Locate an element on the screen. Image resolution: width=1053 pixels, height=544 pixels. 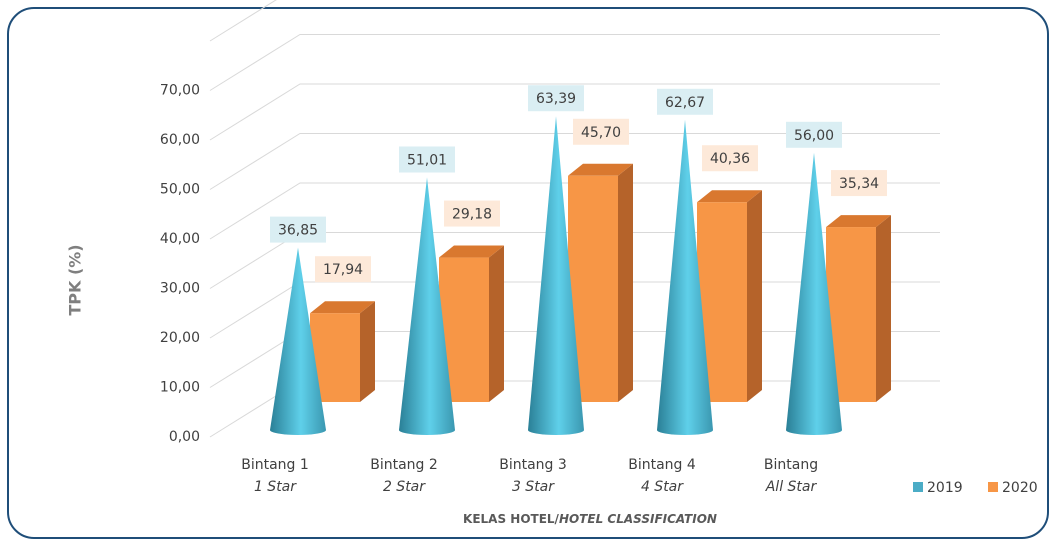
y-tick-label: 0,00 is located at coordinates (184, 437).